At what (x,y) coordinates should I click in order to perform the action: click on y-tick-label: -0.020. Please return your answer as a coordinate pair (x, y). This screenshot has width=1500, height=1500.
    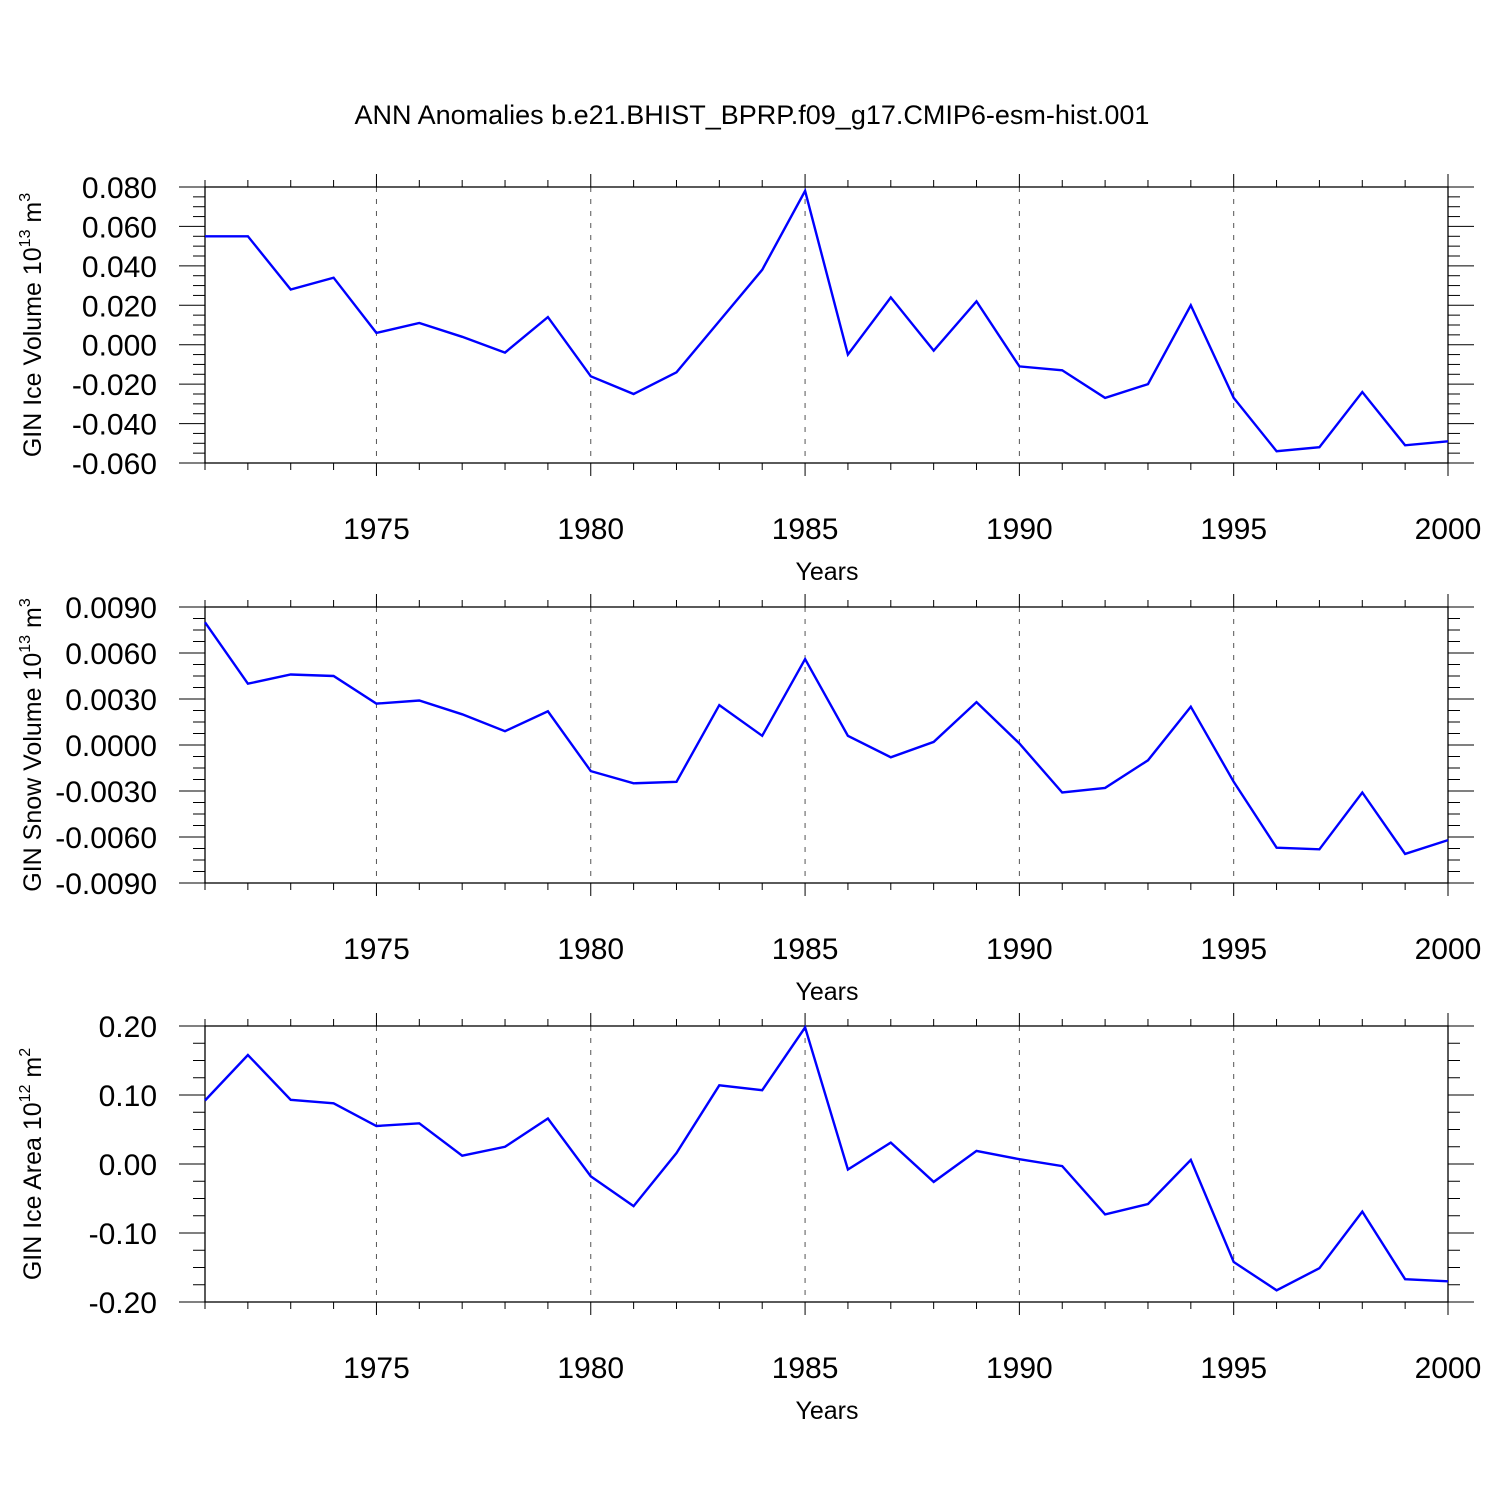
    Looking at the image, I should click on (114, 385).